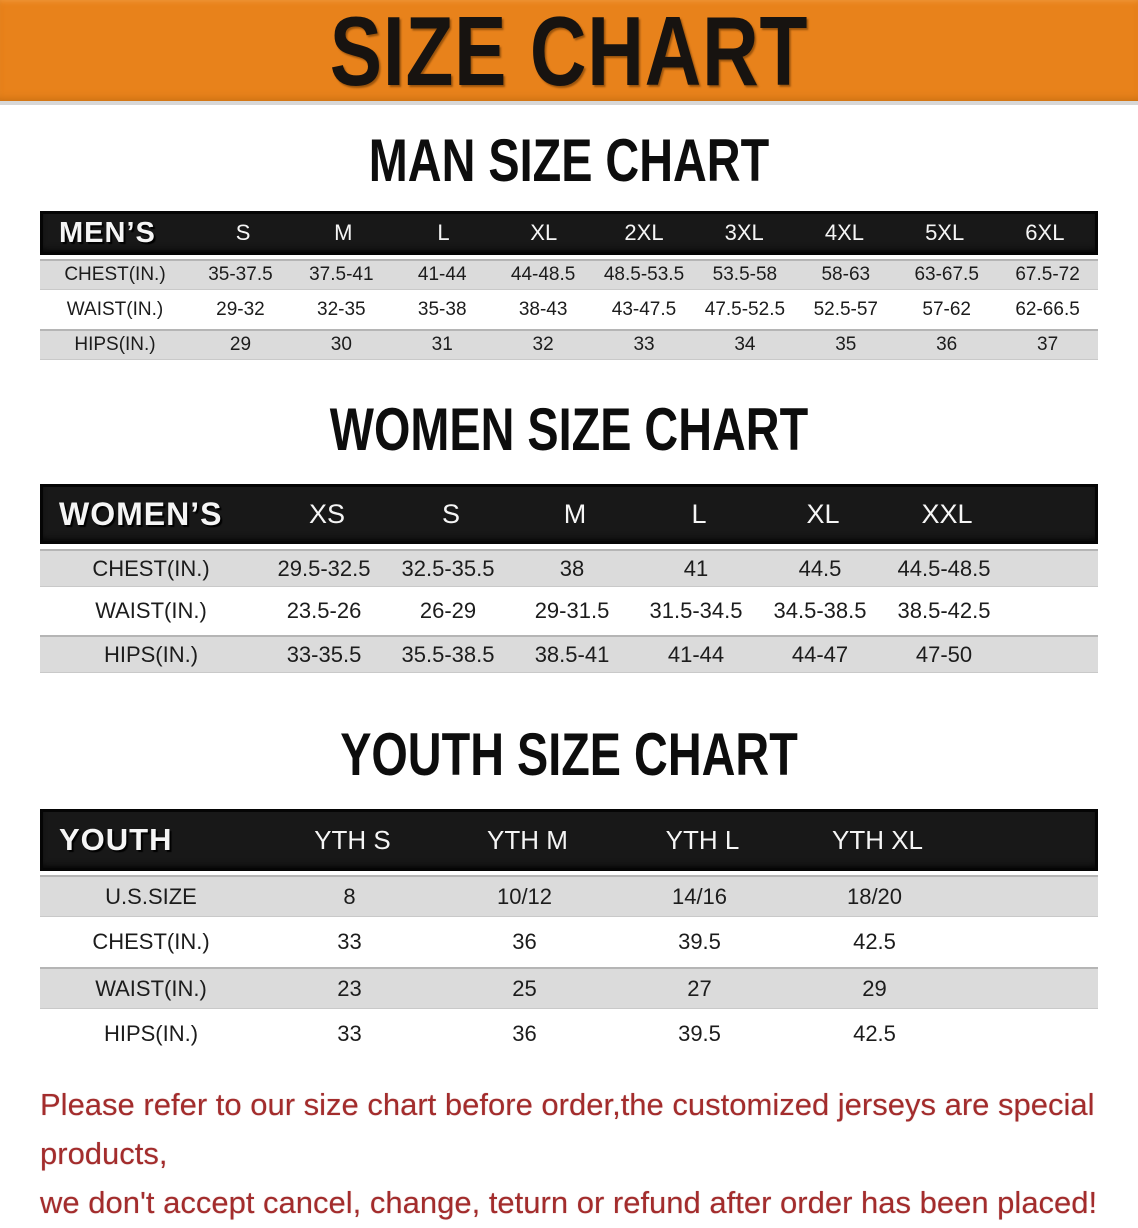 The image size is (1138, 1228). Describe the element at coordinates (699, 896) in the screenshot. I see `table-cell: 14/16` at that location.